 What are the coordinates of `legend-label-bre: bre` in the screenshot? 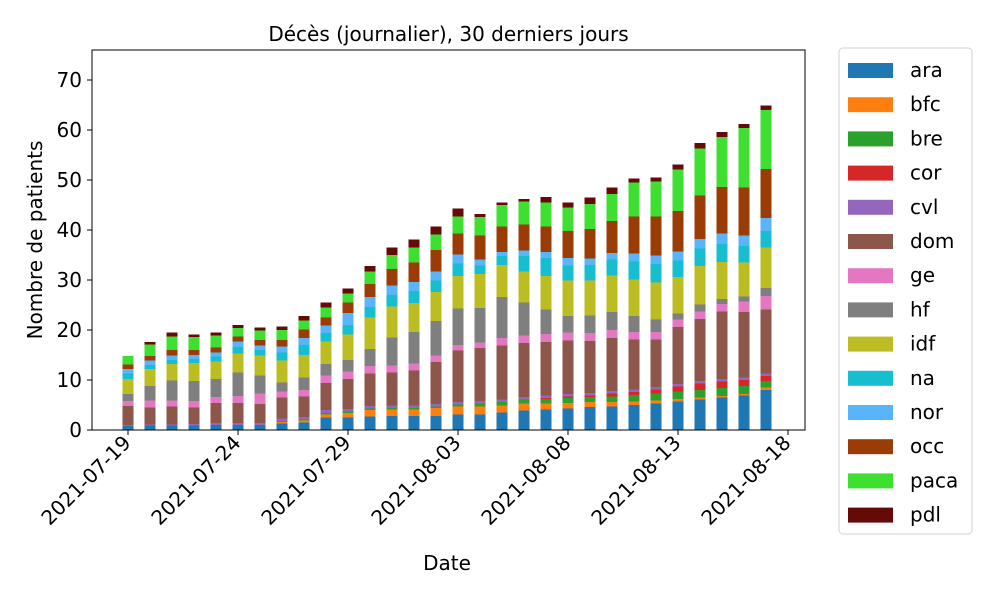 It's located at (926, 138).